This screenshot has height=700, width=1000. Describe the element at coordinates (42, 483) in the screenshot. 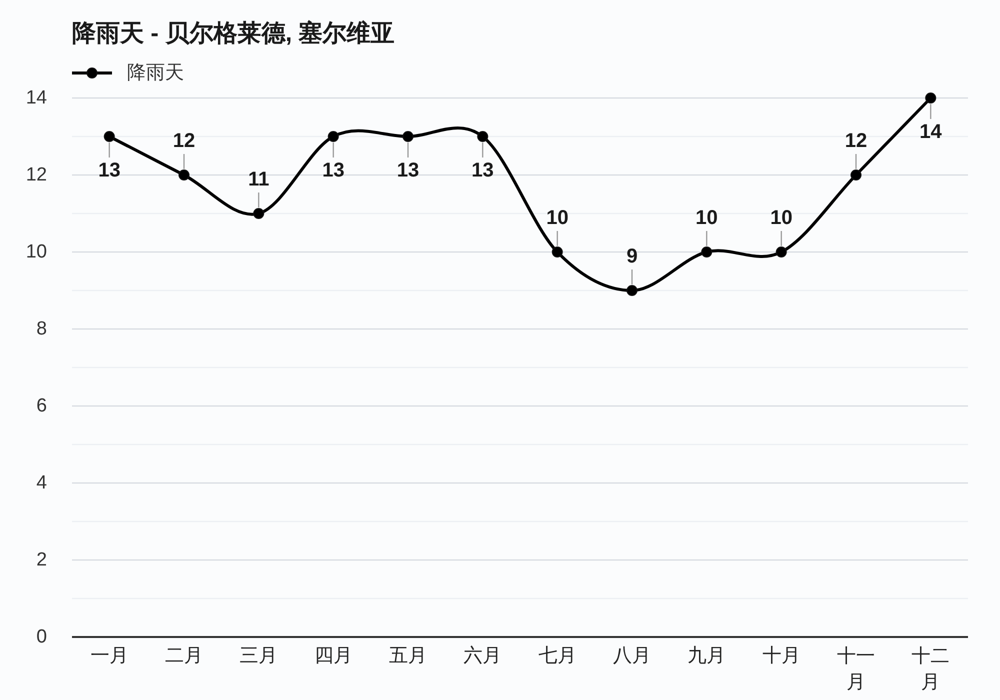

I see `y-tick-label: 4` at that location.